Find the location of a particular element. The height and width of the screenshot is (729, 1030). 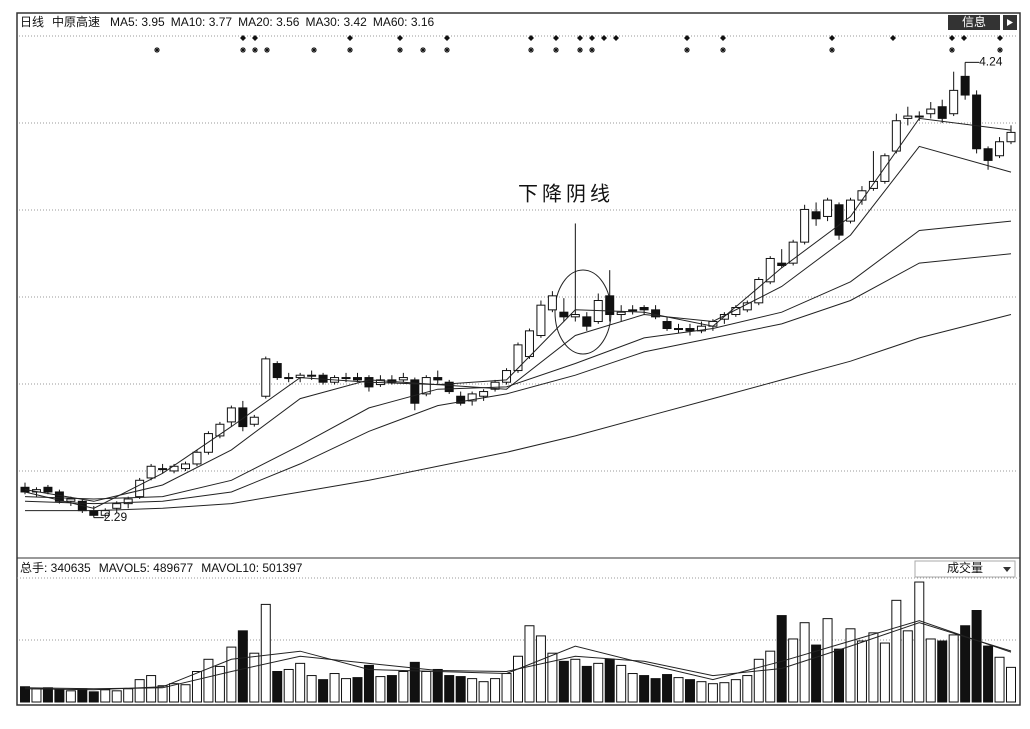

indicator-select is located at coordinates (965, 569).